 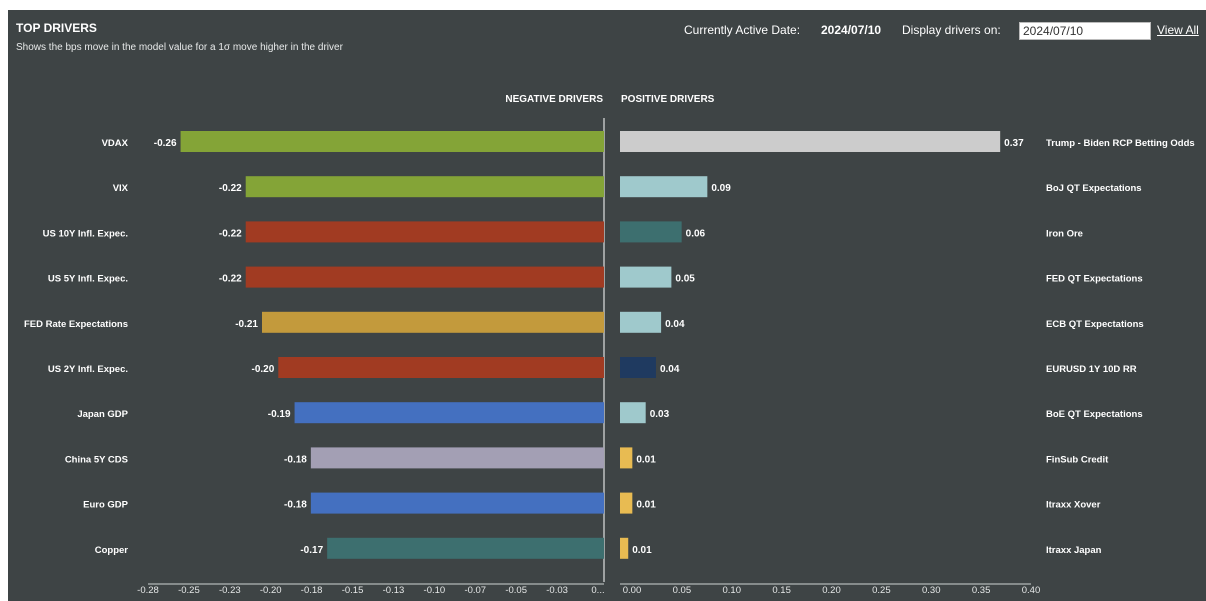 I want to click on positive-category-label: BoJ QT Expectations, so click(x=1094, y=188).